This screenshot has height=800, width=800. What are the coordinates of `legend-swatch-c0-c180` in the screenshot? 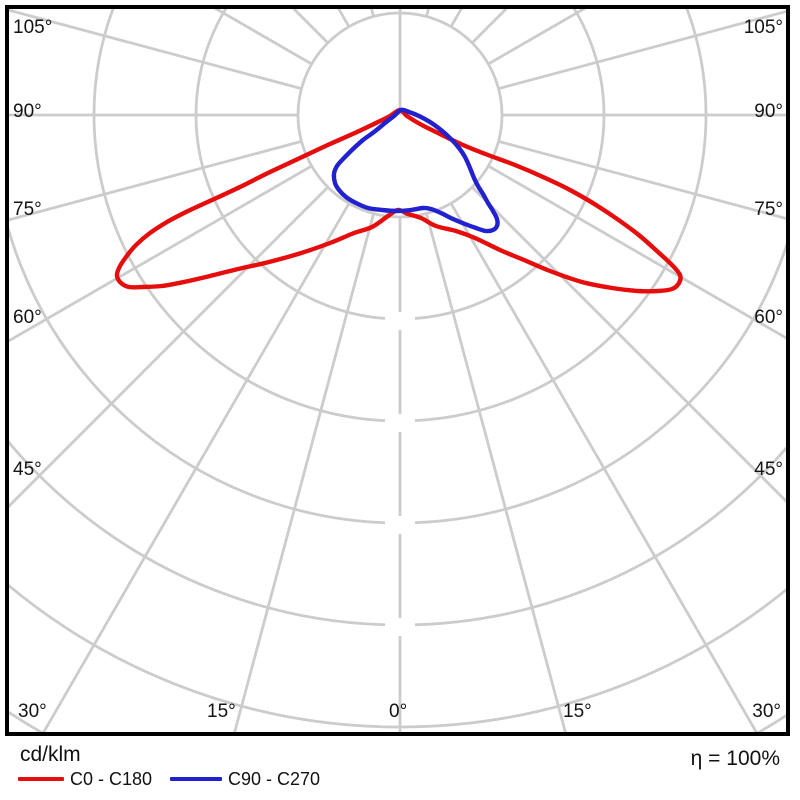 It's located at (41, 779).